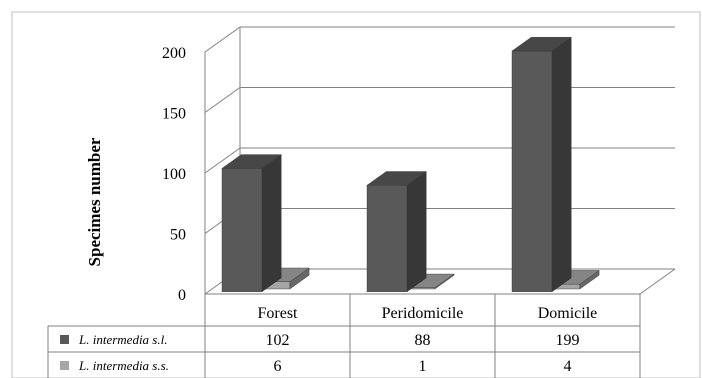  Describe the element at coordinates (182, 295) in the screenshot. I see `y-tick-label: 0` at that location.